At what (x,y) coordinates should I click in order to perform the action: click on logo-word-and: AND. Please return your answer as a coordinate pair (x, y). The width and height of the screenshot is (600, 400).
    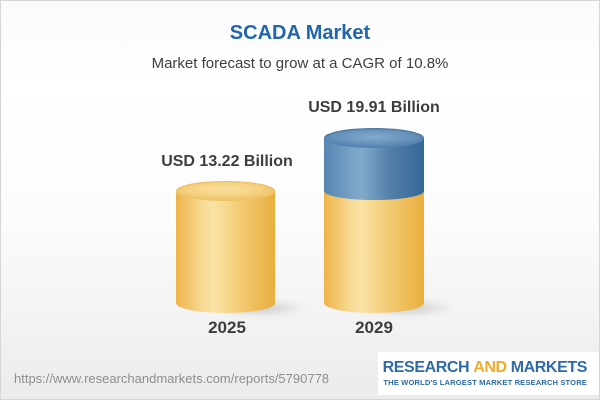
    Looking at the image, I should click on (490, 367).